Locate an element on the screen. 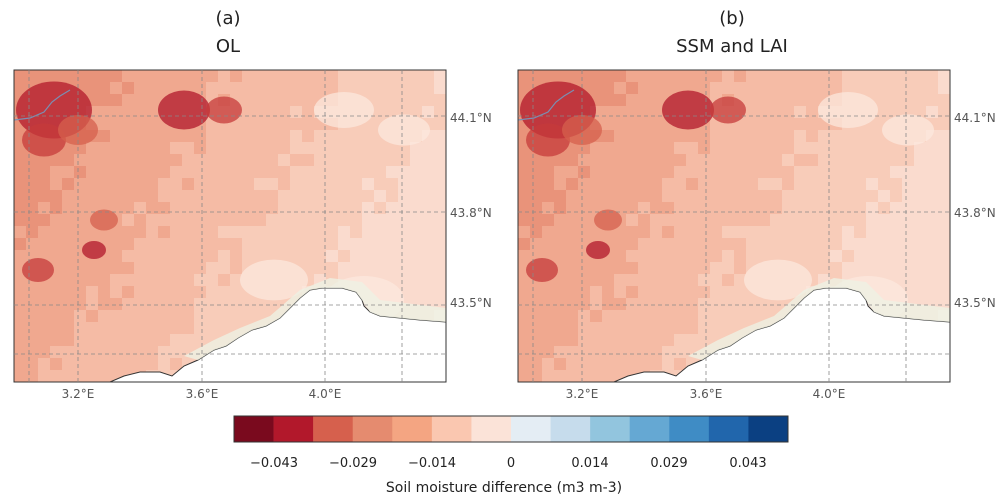 This screenshot has height=504, width=1008. colorbar-tick-4: 0 is located at coordinates (511, 463).